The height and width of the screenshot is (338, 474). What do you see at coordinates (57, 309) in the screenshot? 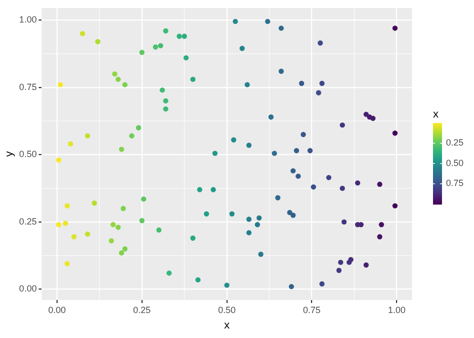
I see `x-tick-label: 0.00` at bounding box center [57, 309].